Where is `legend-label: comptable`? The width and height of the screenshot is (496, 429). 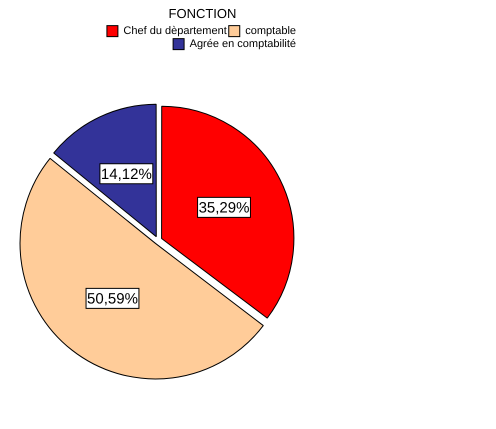 legend-label: comptable is located at coordinates (270, 31).